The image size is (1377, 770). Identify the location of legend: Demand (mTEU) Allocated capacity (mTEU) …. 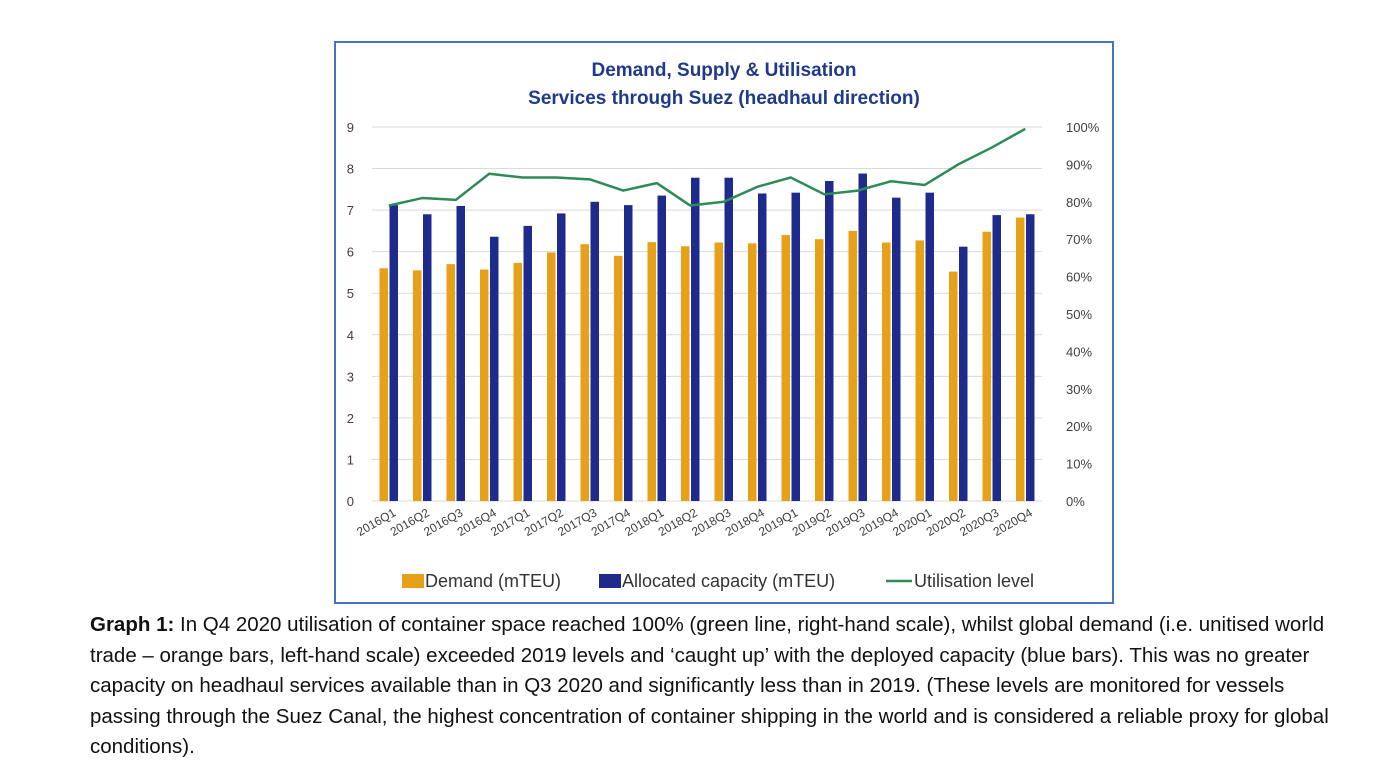
(718, 581).